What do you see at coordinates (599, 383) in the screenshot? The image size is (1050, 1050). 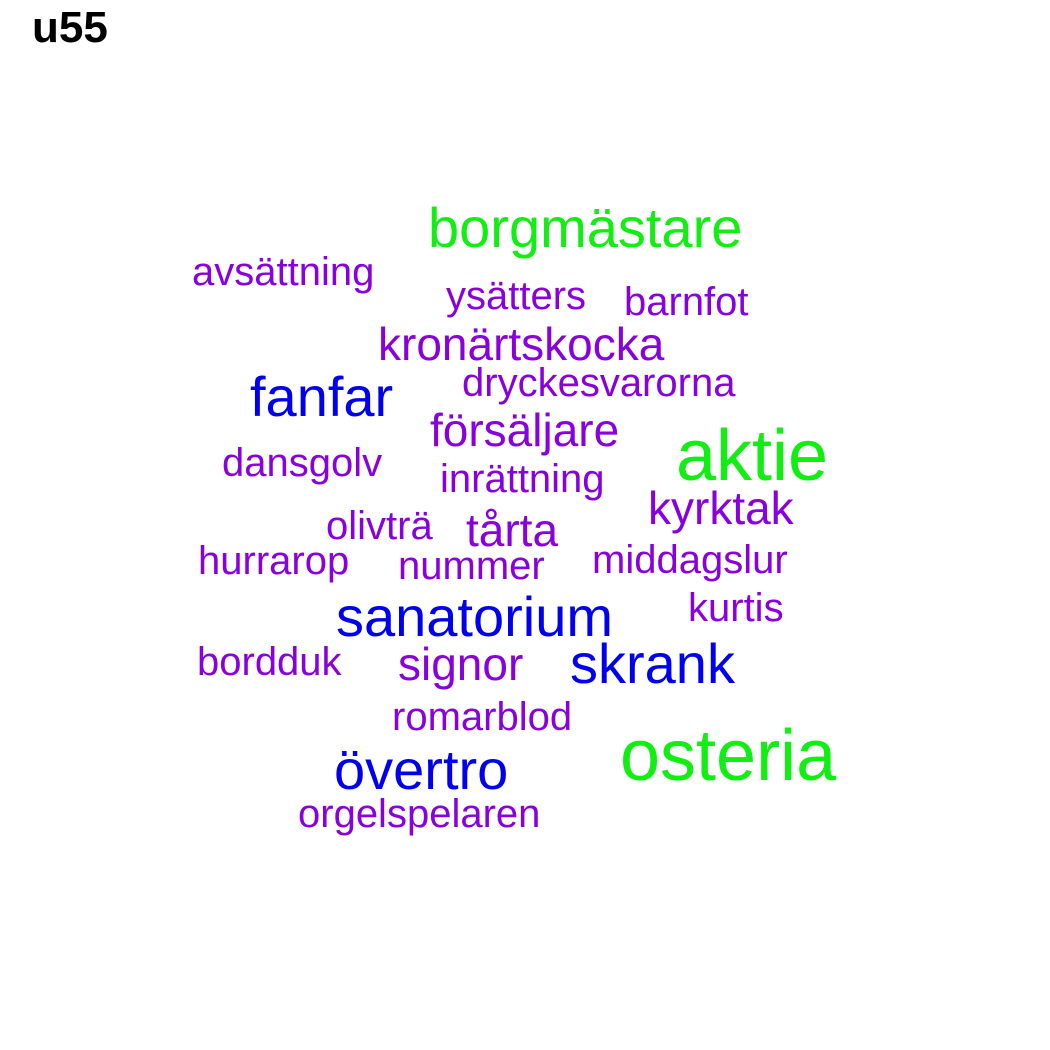 I see `word-dryckesvarorna: dryckesvarorna` at bounding box center [599, 383].